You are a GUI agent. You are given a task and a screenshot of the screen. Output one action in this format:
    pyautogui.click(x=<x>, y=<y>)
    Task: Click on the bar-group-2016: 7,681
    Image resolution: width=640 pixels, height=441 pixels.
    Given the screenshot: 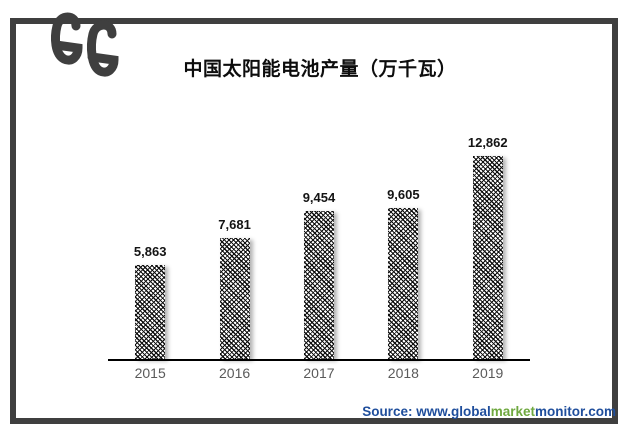 What is the action you would take?
    pyautogui.click(x=235, y=239)
    